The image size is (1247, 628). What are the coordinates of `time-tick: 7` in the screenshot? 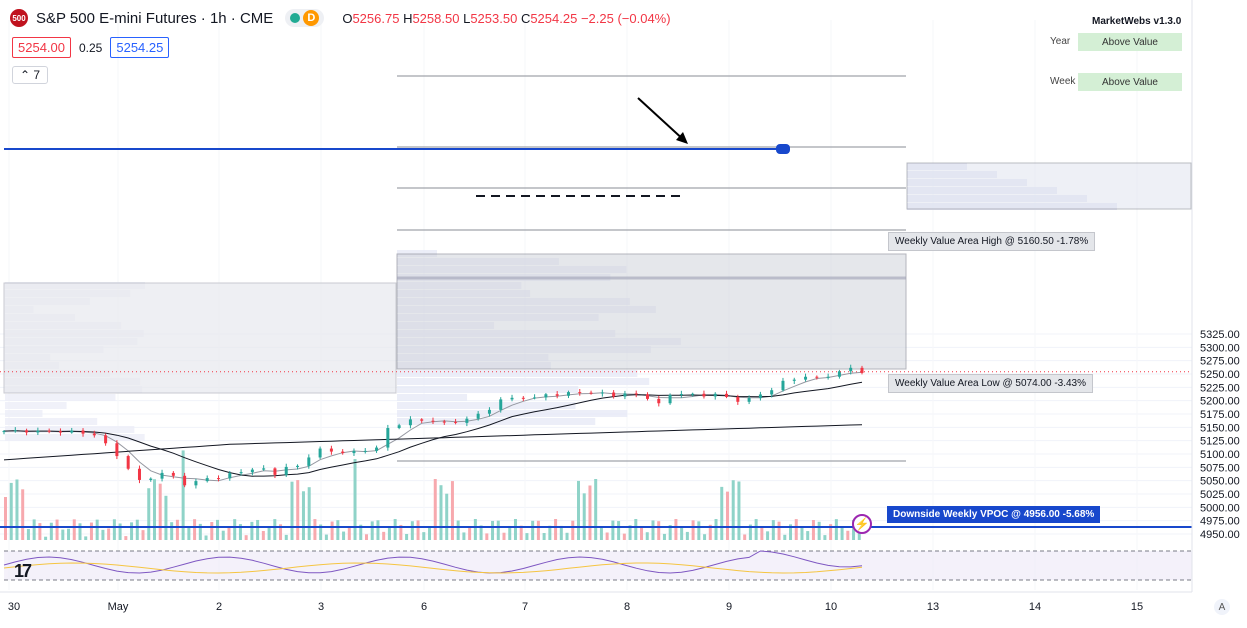 It's located at (525, 607).